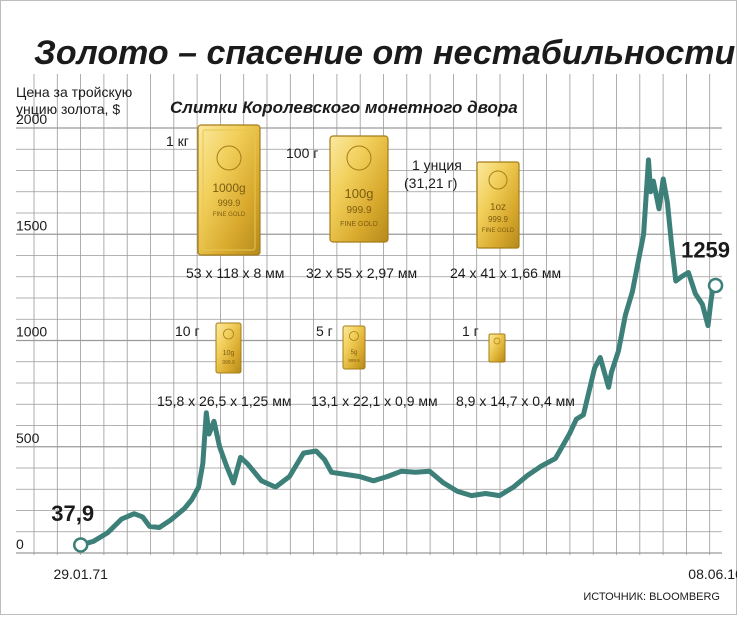  Describe the element at coordinates (395, 574) in the screenshot. I see `x-tick-labels: 29.01.71 08.06.16` at that location.